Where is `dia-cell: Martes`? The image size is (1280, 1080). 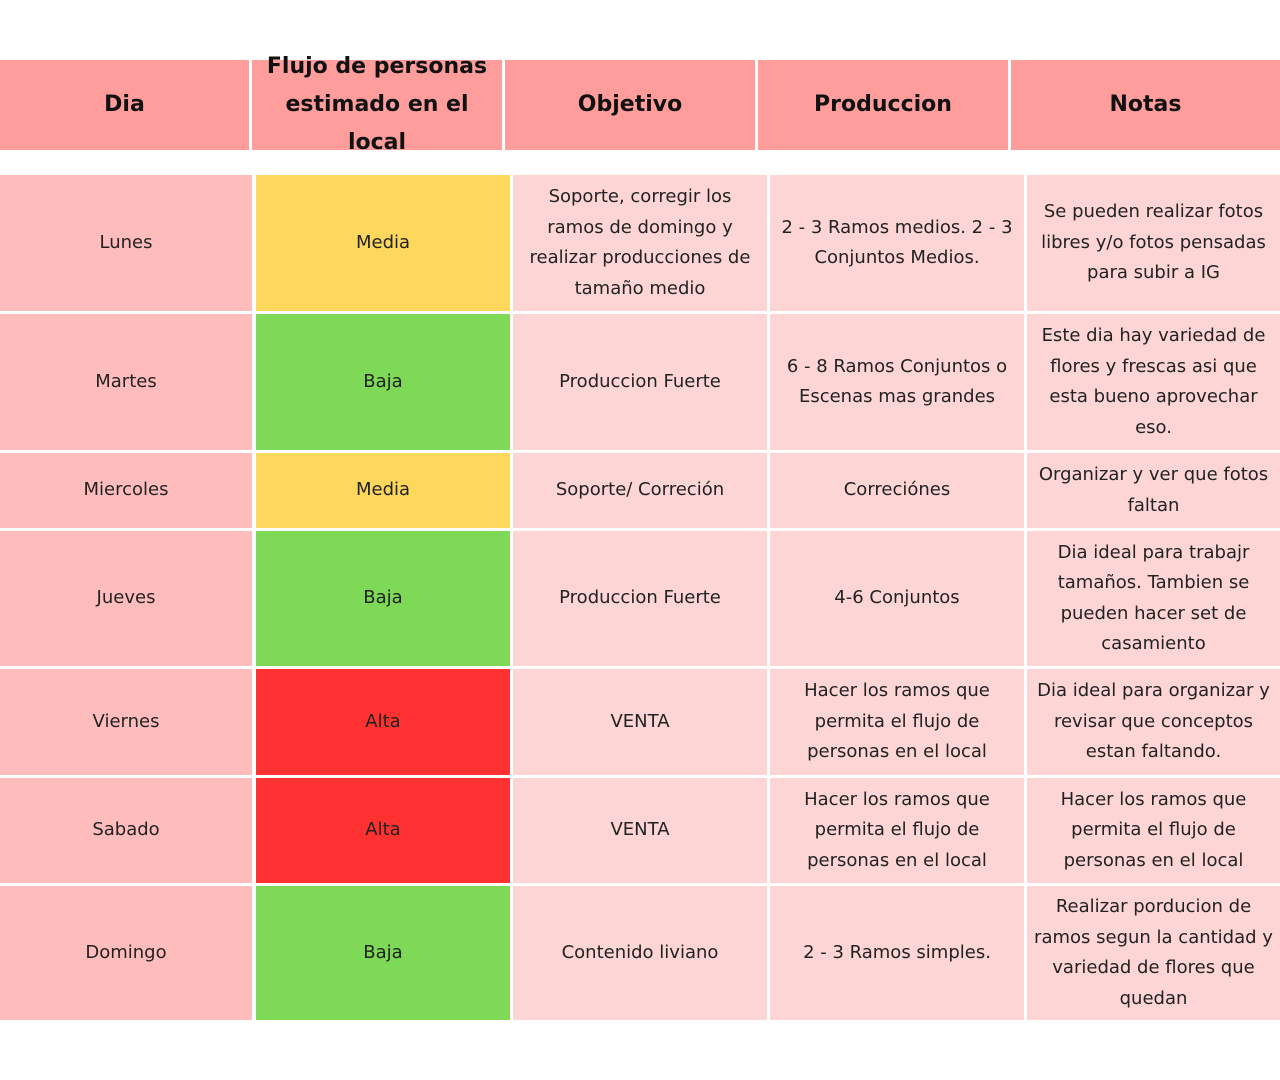
dia-cell: Martes is located at coordinates (126, 382).